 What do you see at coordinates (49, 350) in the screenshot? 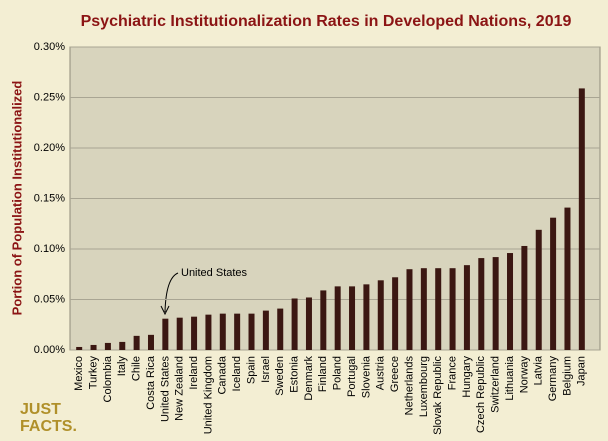
I see `y-tick-label: 0.00%` at bounding box center [49, 350].